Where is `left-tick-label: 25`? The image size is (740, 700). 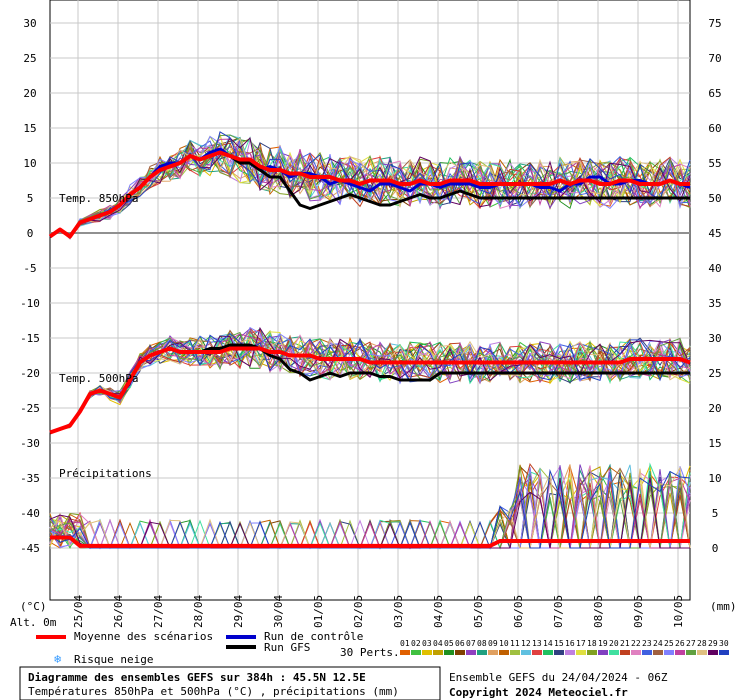 left-tick-label: 25 is located at coordinates (29, 58).